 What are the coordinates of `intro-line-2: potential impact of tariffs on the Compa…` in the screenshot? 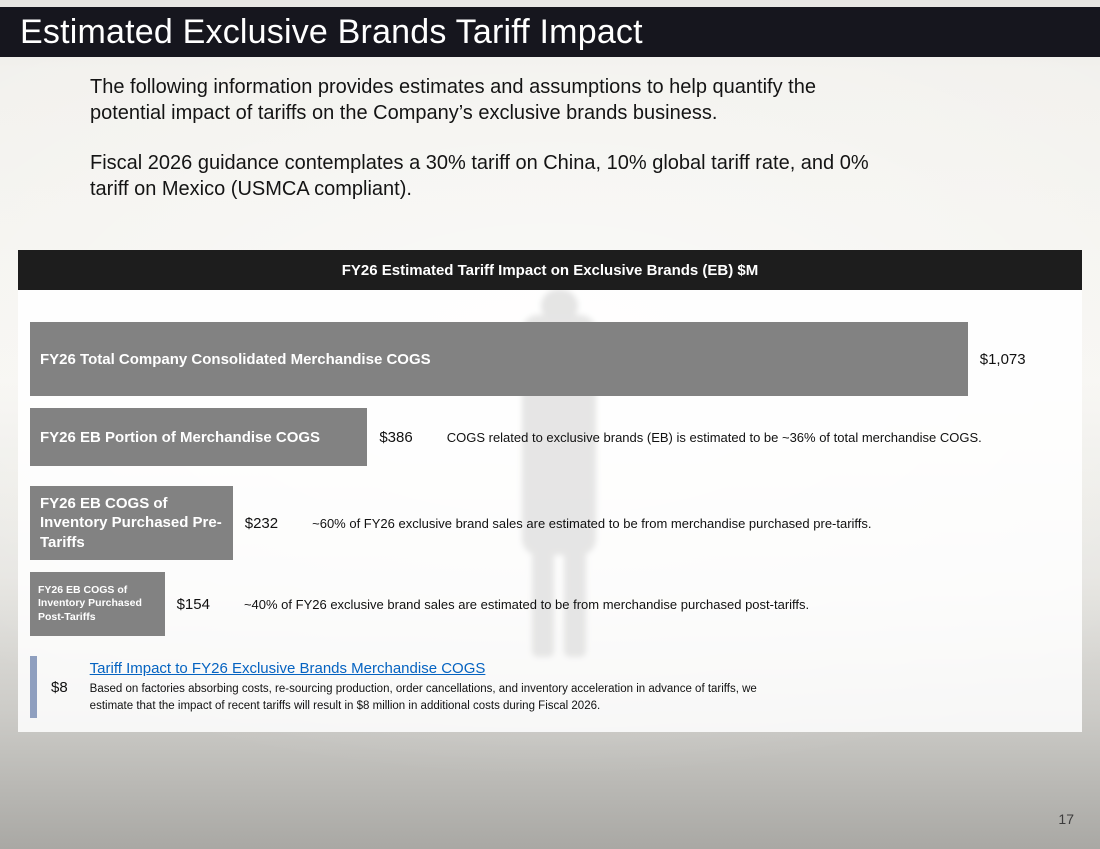 It's located at (404, 113).